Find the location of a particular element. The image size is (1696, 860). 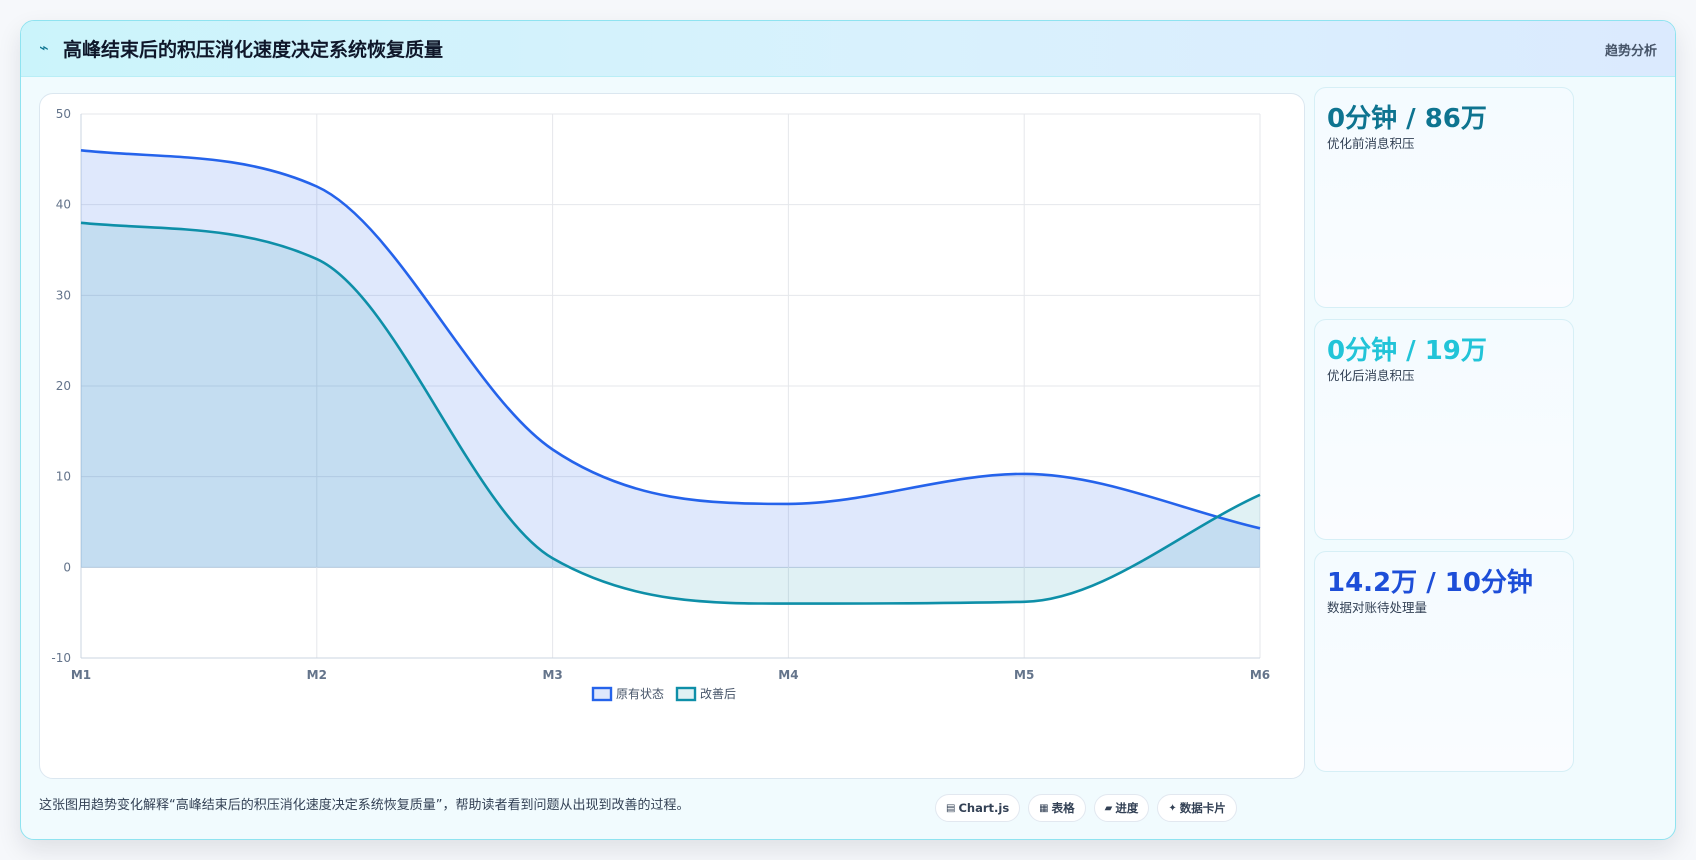

stat-label: 优化前消息积压 is located at coordinates (1371, 143).